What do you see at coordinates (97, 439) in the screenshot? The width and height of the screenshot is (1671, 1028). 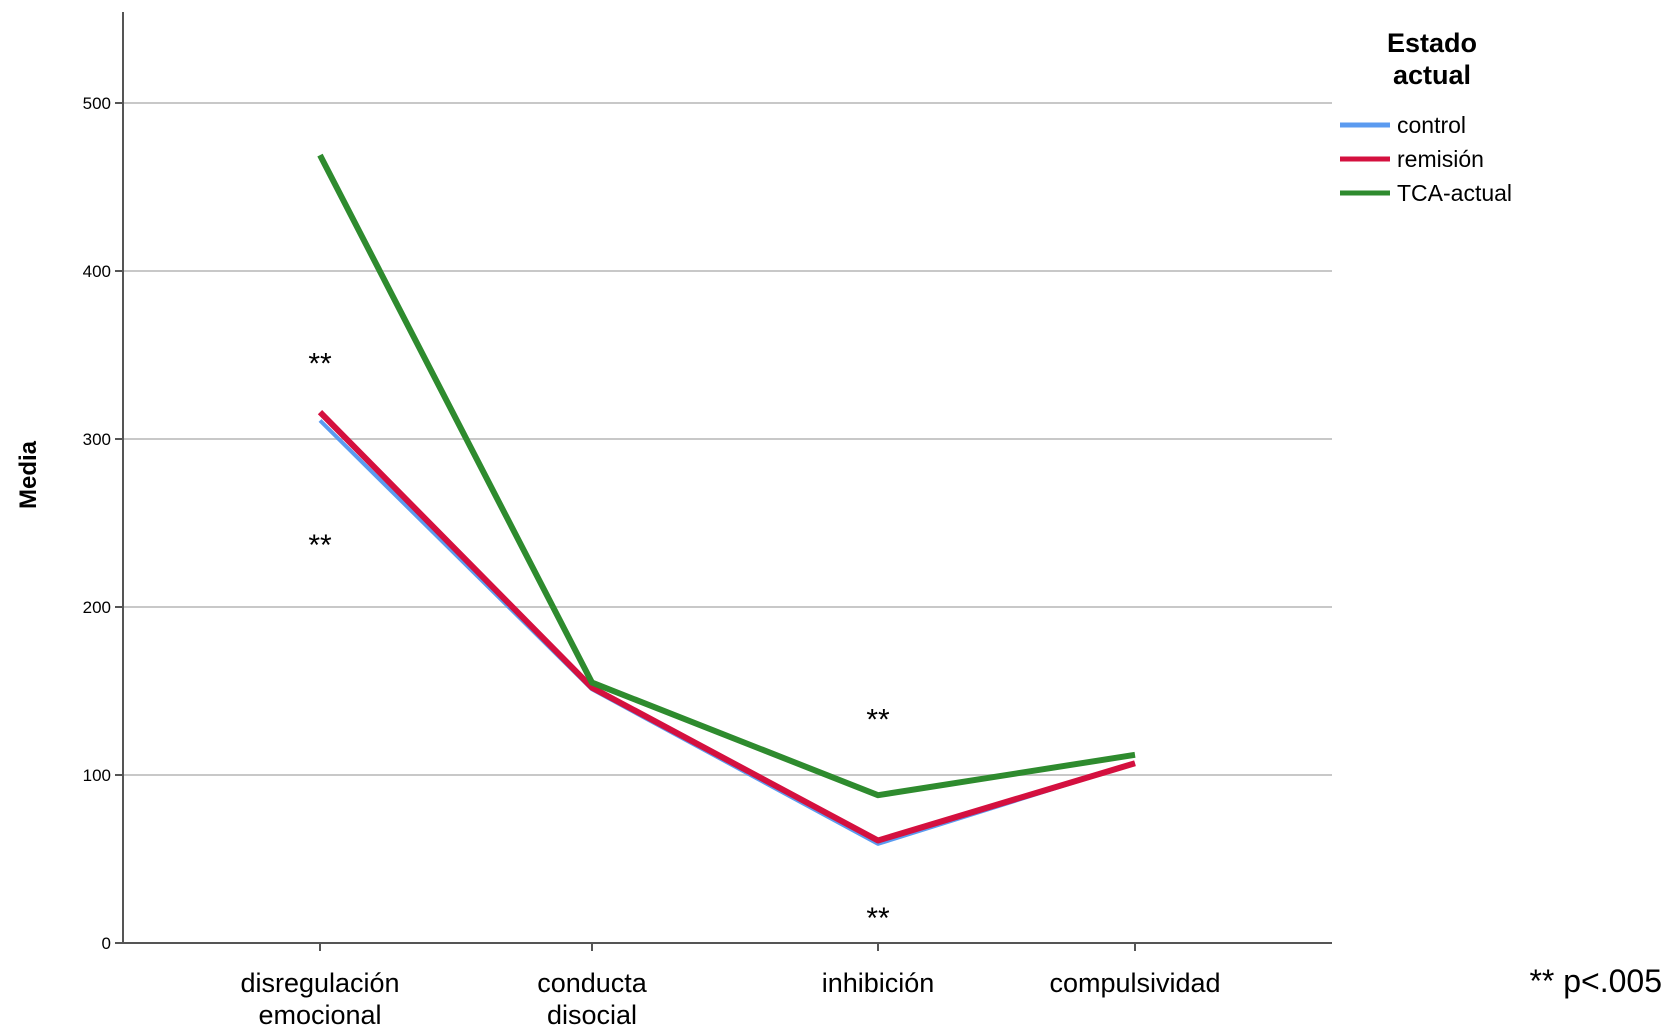 I see `y-tick-label: 300` at bounding box center [97, 439].